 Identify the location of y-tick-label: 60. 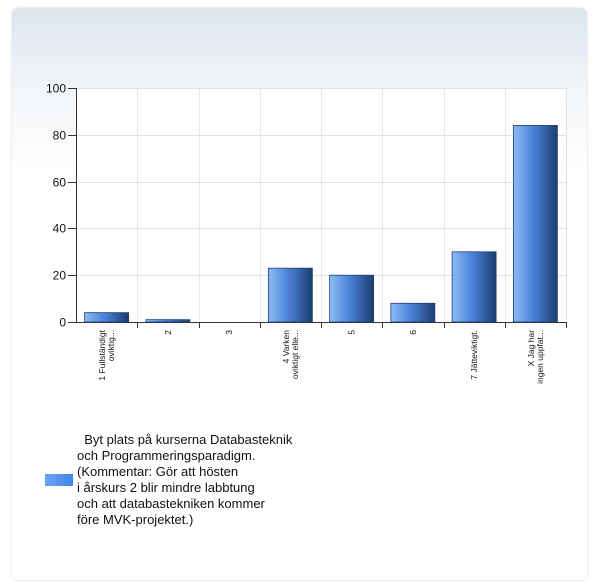
(60, 183).